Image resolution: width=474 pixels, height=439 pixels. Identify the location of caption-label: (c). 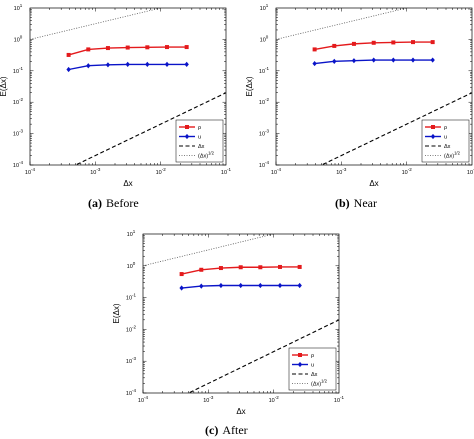
(212, 430).